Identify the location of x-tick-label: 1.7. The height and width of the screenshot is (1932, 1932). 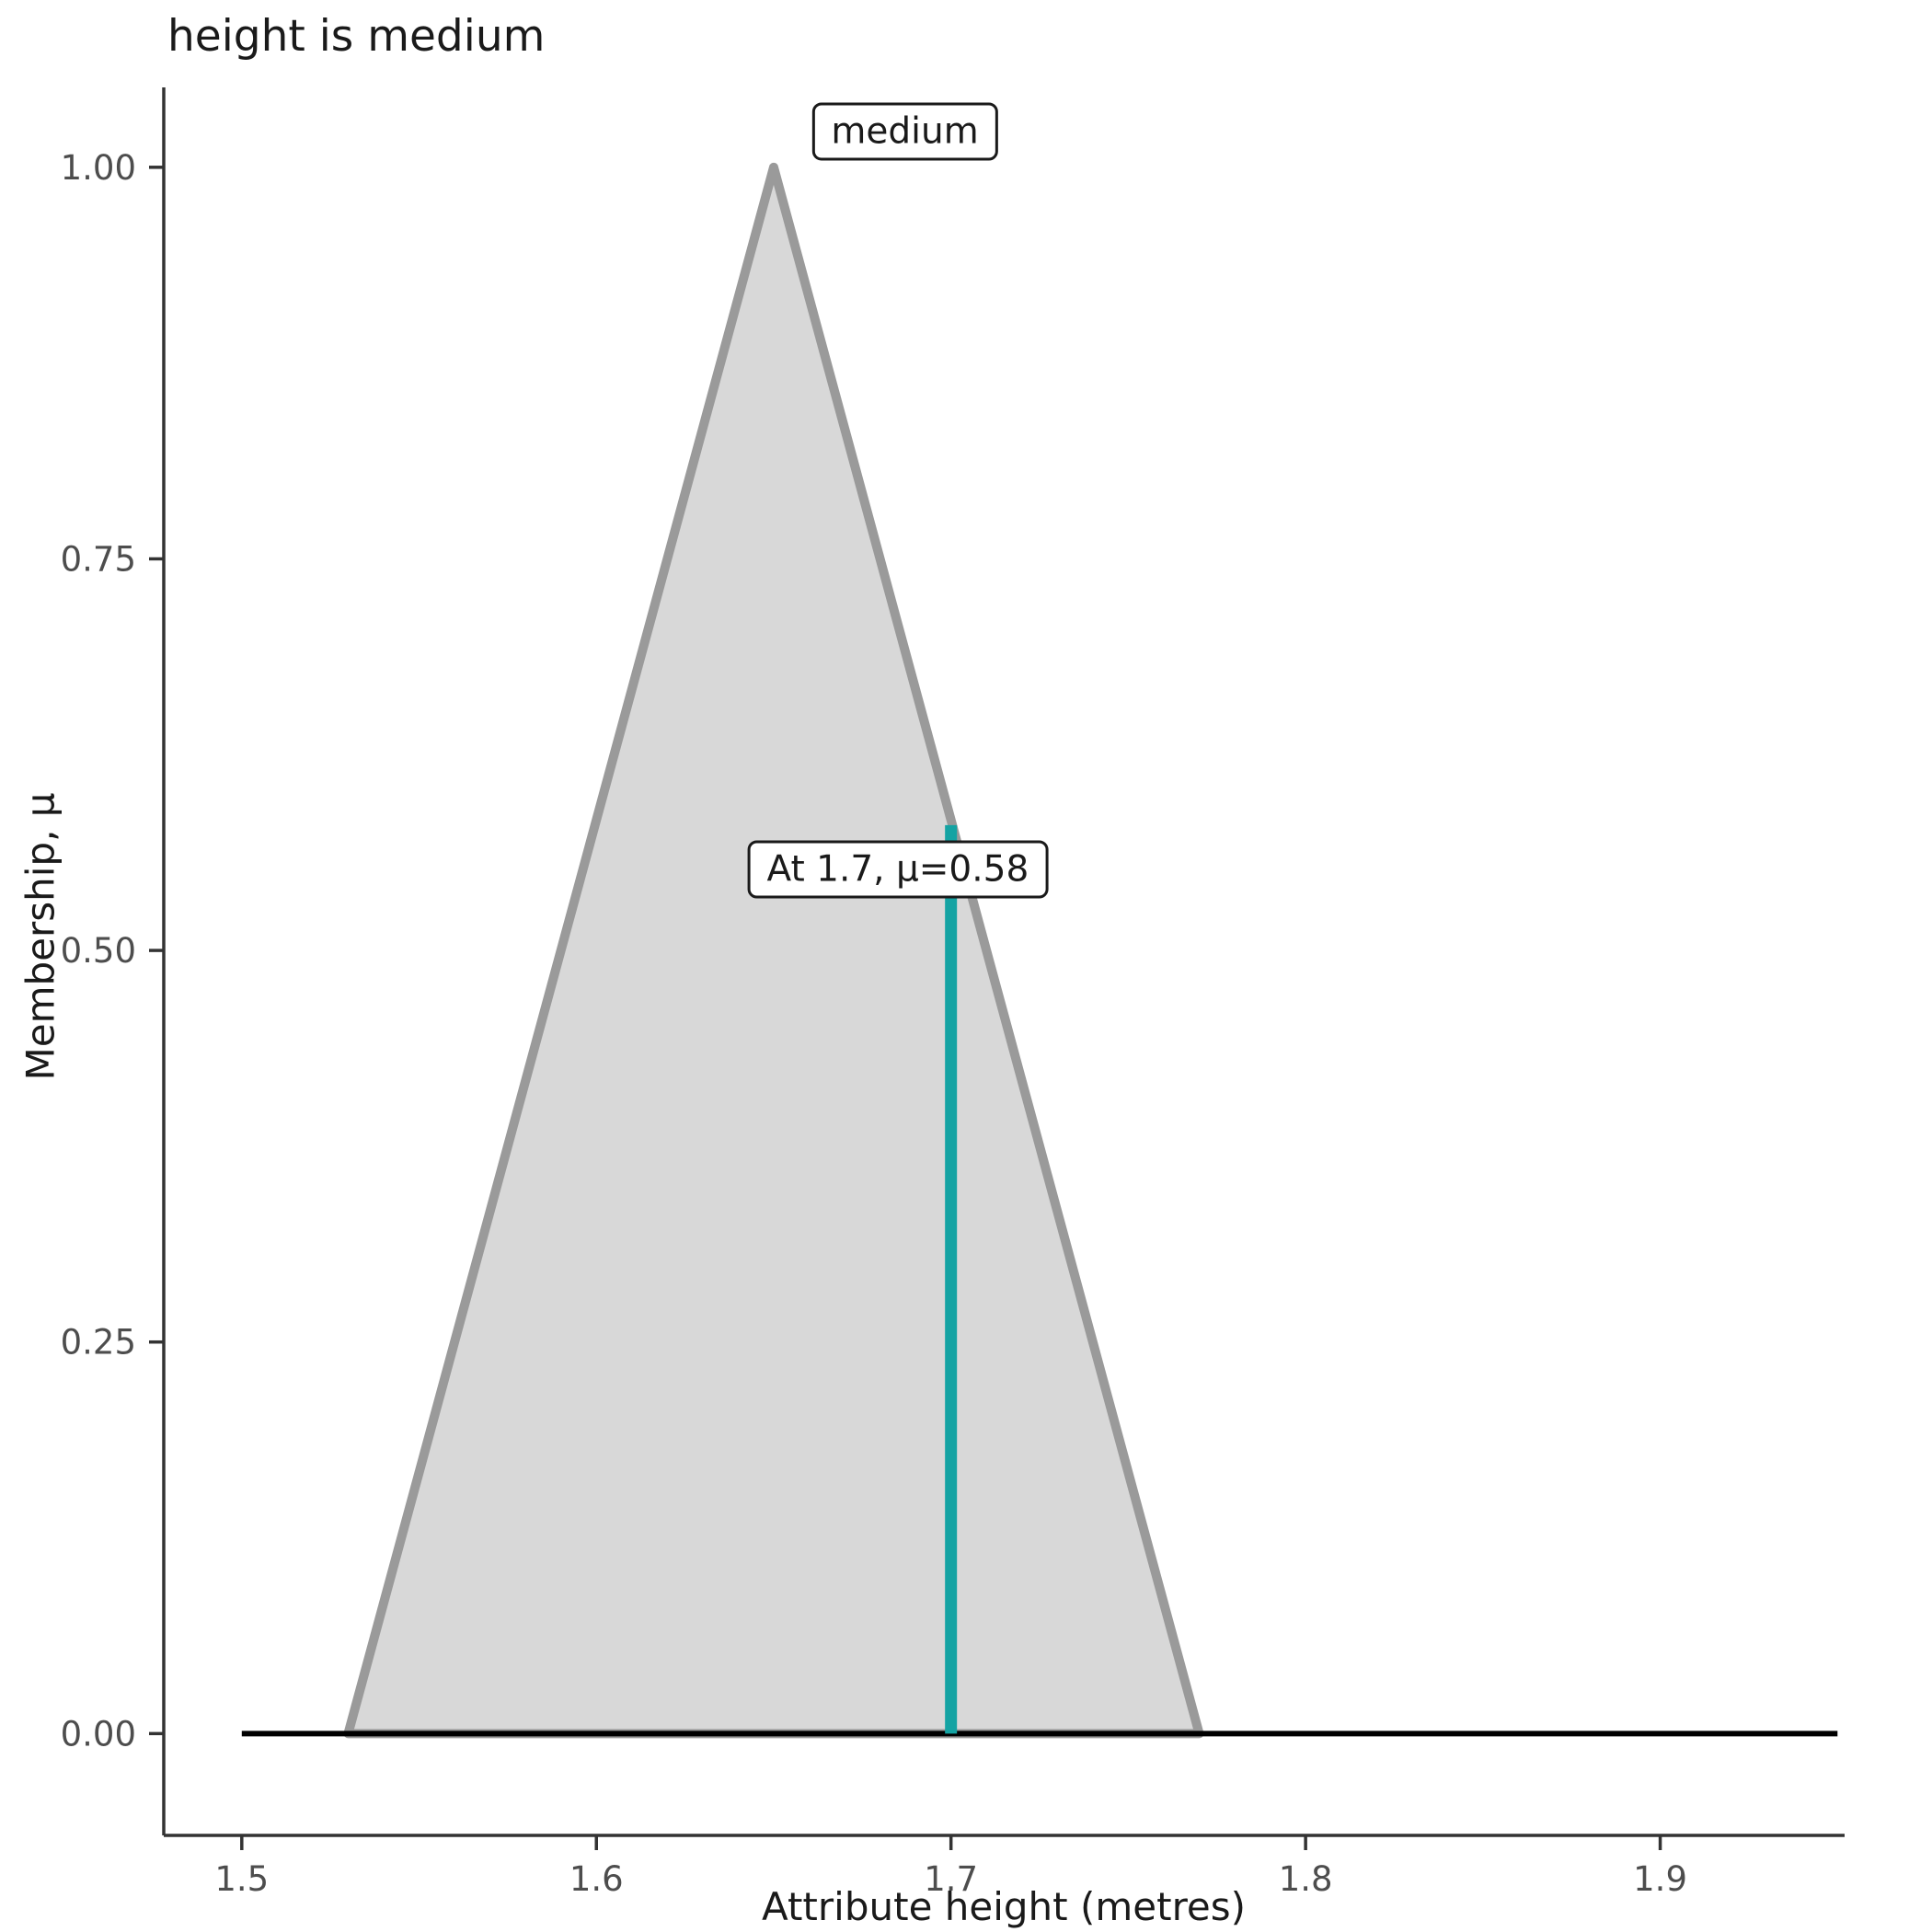
(951, 1879).